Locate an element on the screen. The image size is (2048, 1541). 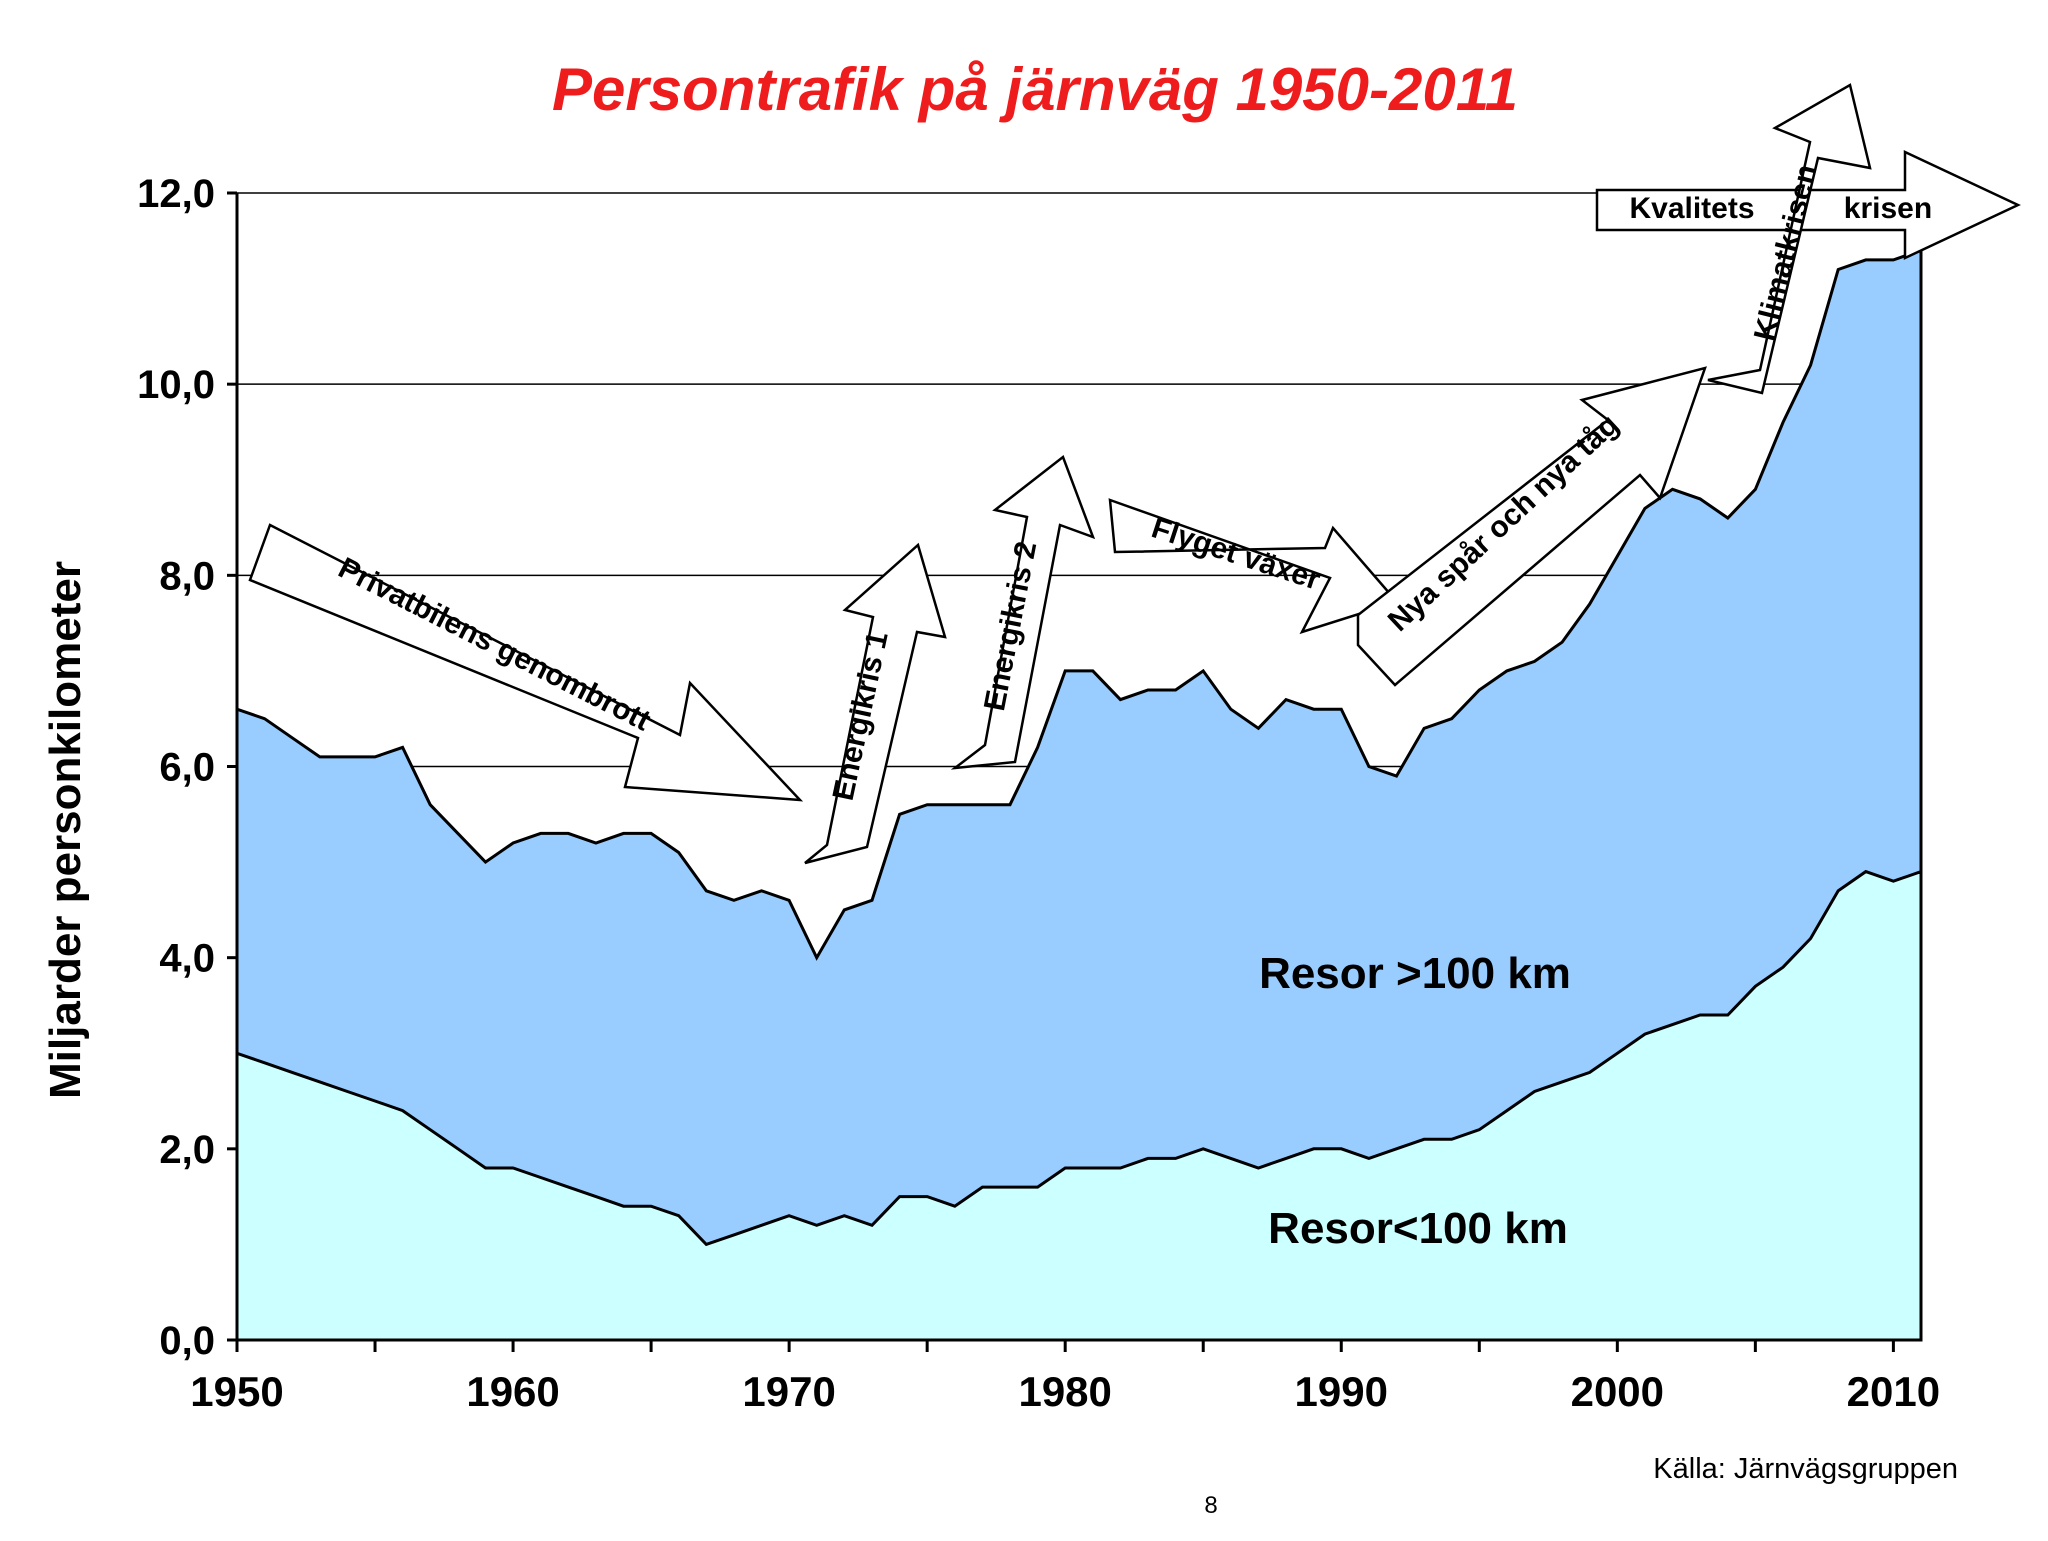
annotation-flyget-vaxer: Flyget växer is located at coordinates (1254, 566).